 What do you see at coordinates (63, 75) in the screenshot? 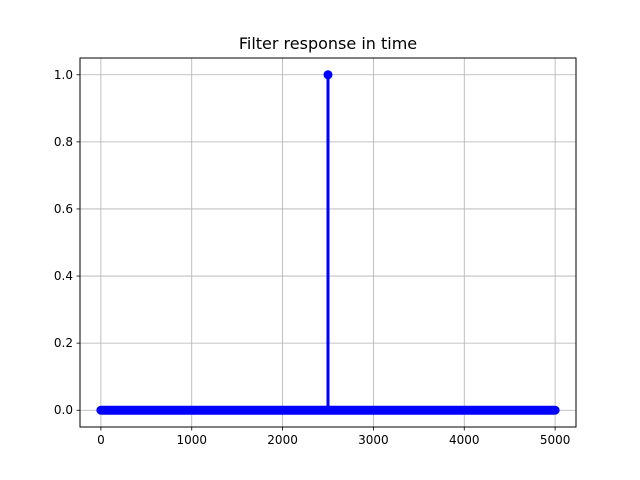
I see `y-tick-label: 1.0` at bounding box center [63, 75].